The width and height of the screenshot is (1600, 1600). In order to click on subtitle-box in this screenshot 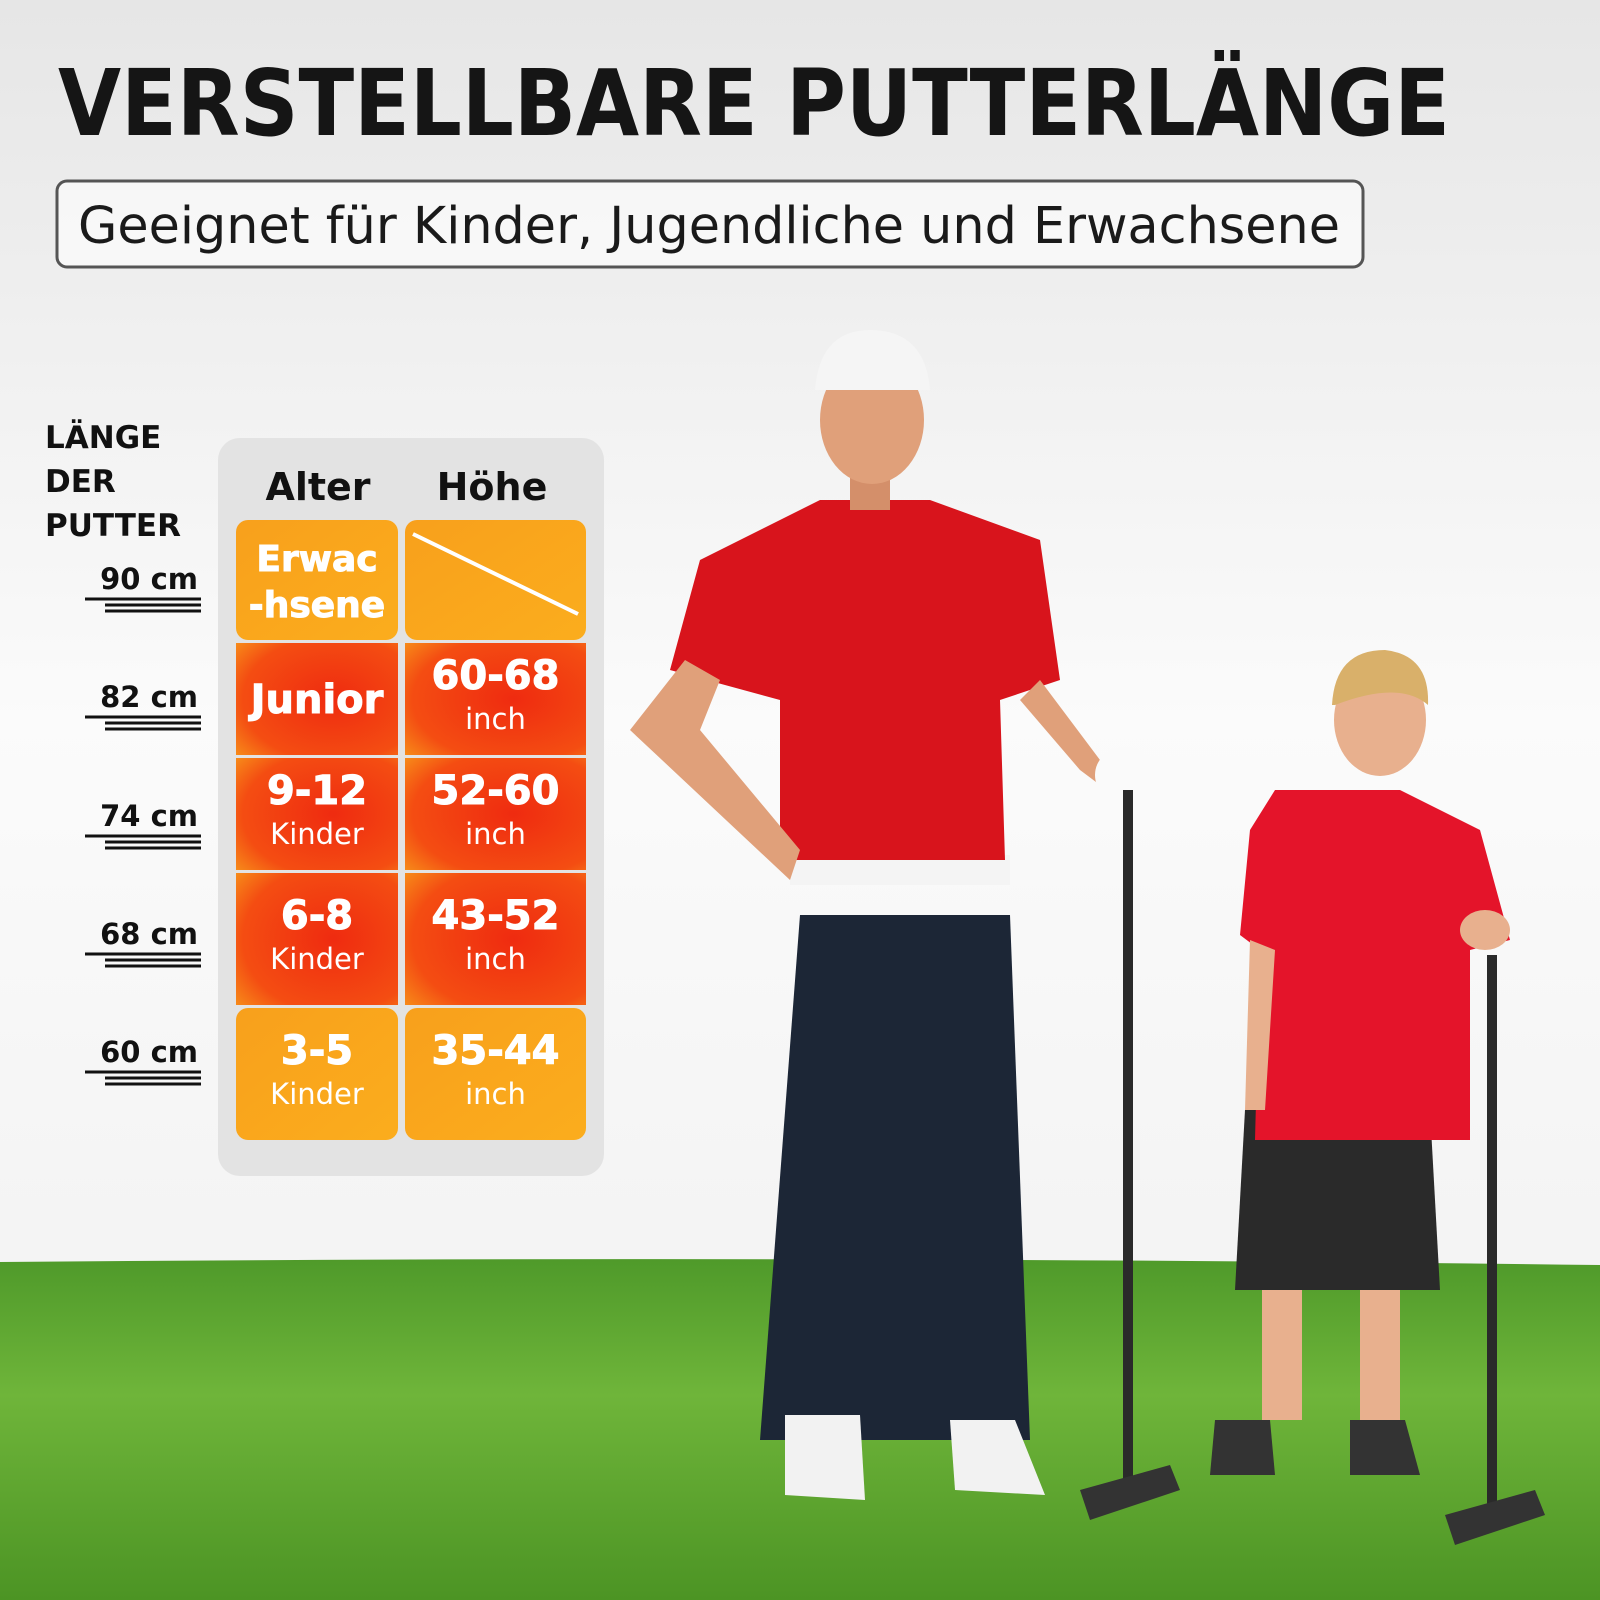, I will do `click(710, 224)`.